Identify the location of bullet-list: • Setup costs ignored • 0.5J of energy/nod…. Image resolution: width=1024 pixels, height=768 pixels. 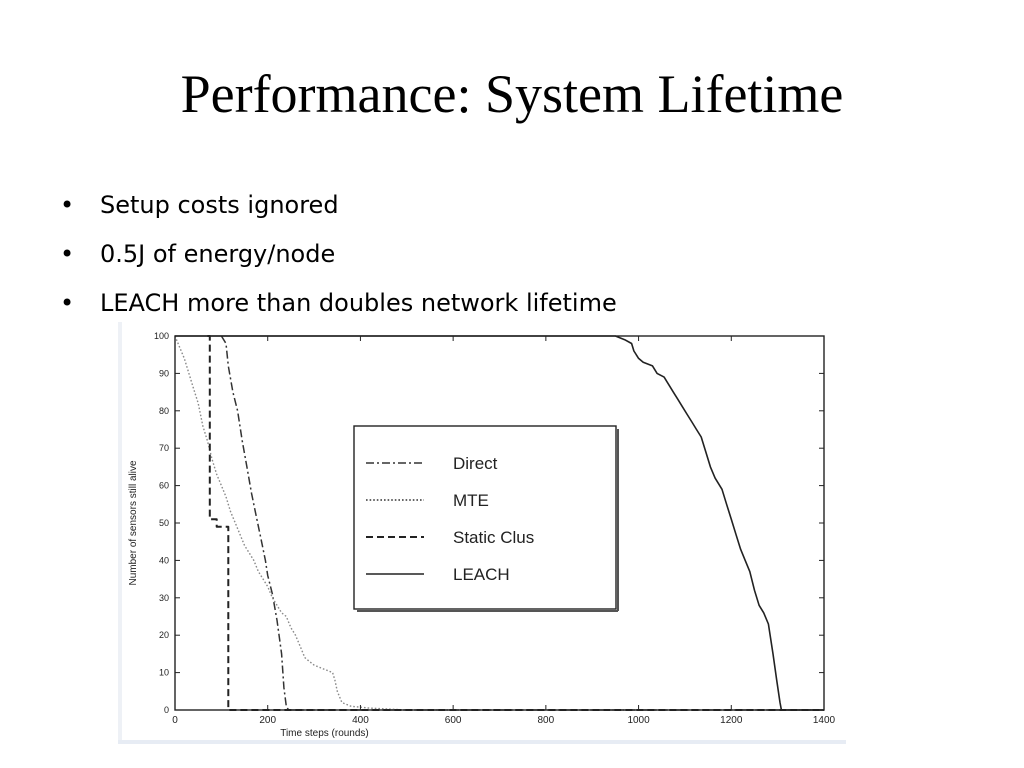
(338, 259).